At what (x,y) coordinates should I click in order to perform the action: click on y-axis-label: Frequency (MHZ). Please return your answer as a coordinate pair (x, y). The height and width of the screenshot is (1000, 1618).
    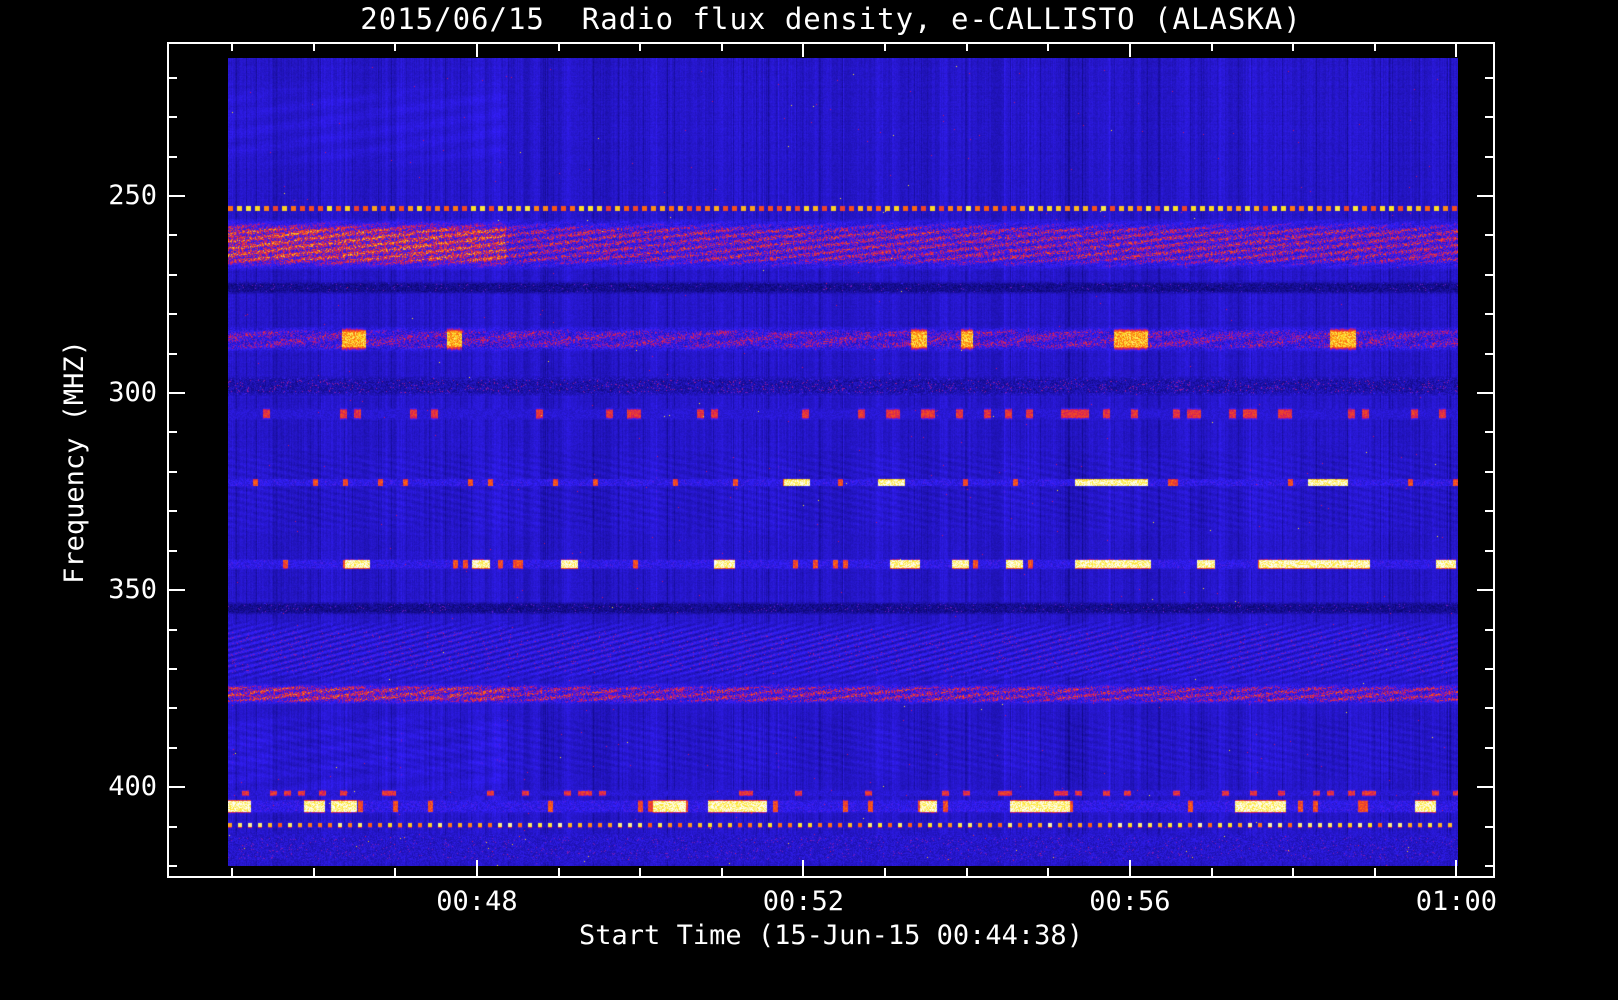
    Looking at the image, I should click on (74, 462).